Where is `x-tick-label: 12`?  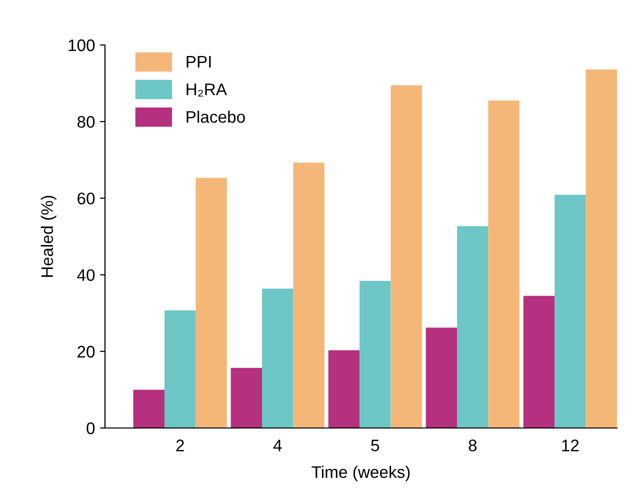 x-tick-label: 12 is located at coordinates (570, 446).